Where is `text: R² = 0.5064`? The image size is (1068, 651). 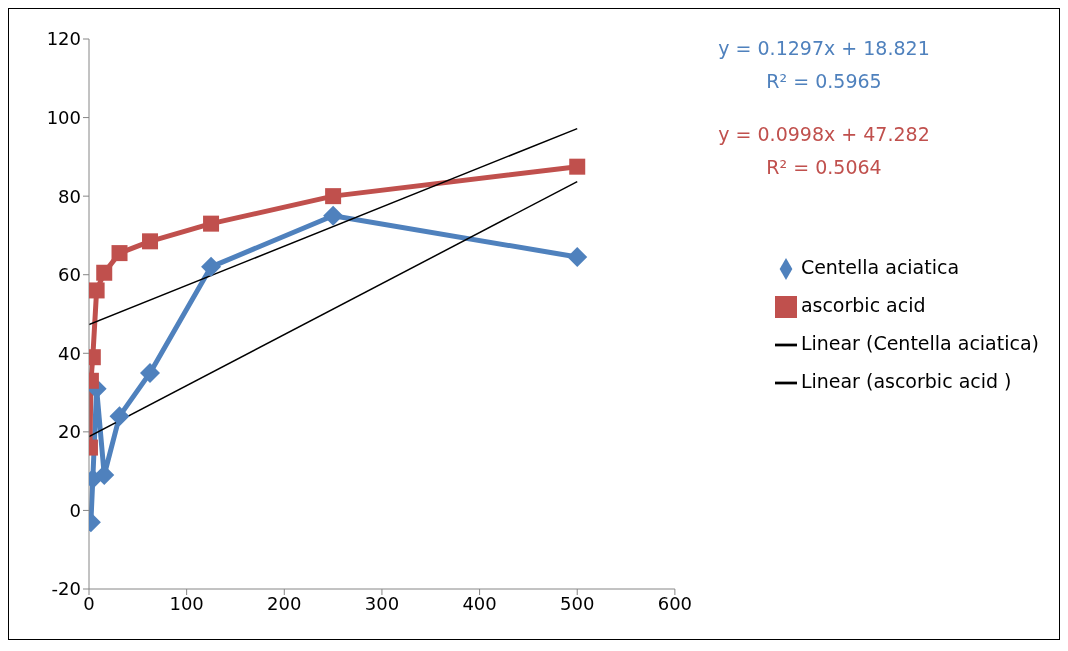
text: R² = 0.5064 is located at coordinates (824, 167).